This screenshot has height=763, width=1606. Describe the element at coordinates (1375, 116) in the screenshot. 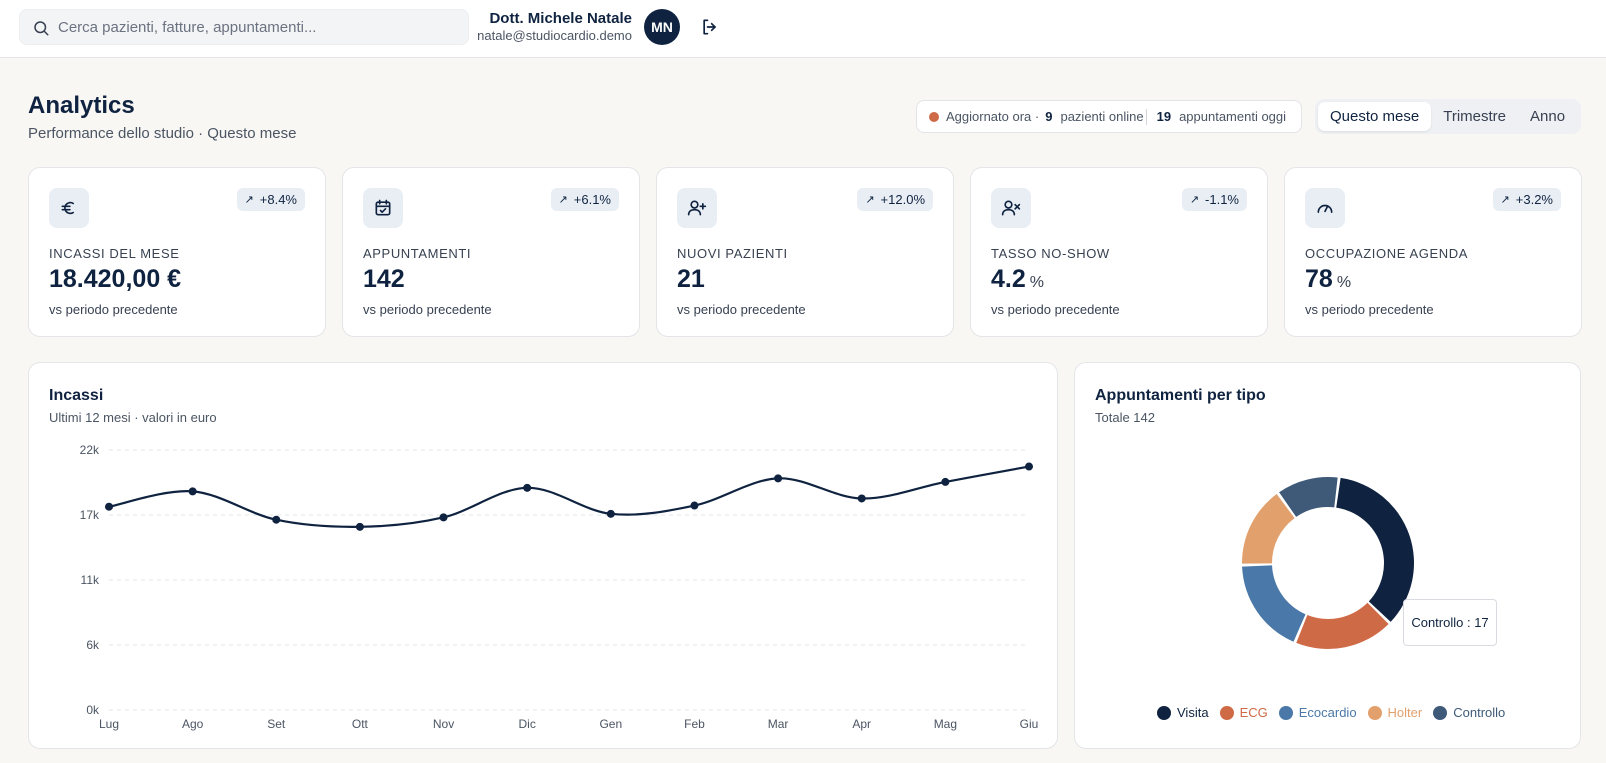

I see `period-this-month: Questo mese` at that location.